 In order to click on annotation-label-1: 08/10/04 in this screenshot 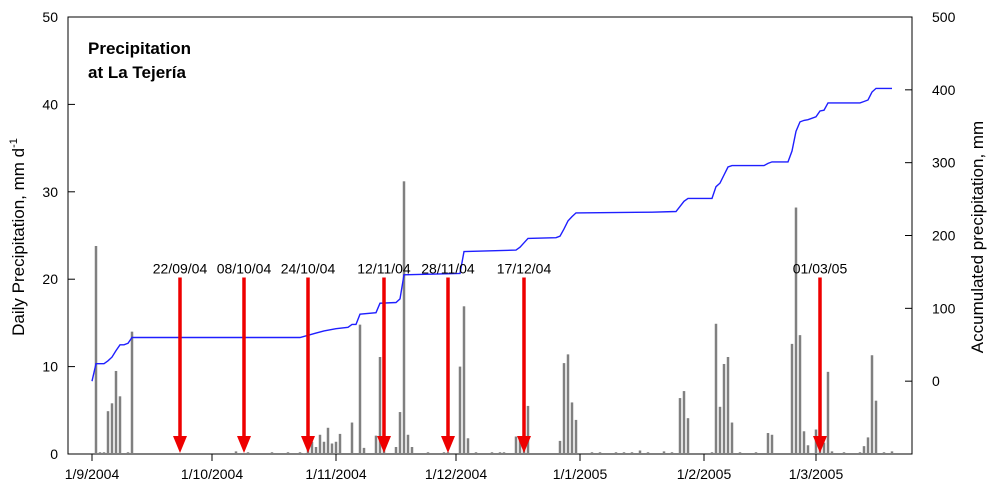, I will do `click(244, 268)`.